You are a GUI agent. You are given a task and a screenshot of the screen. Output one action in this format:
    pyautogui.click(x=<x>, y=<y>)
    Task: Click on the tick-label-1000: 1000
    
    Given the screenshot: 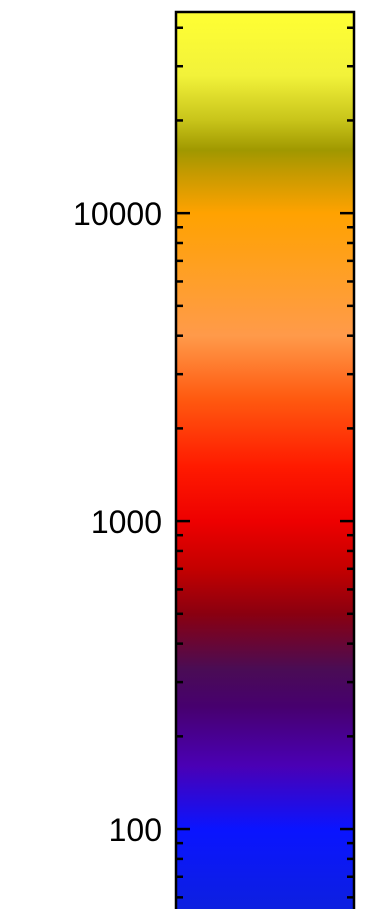 What is the action you would take?
    pyautogui.click(x=126, y=522)
    